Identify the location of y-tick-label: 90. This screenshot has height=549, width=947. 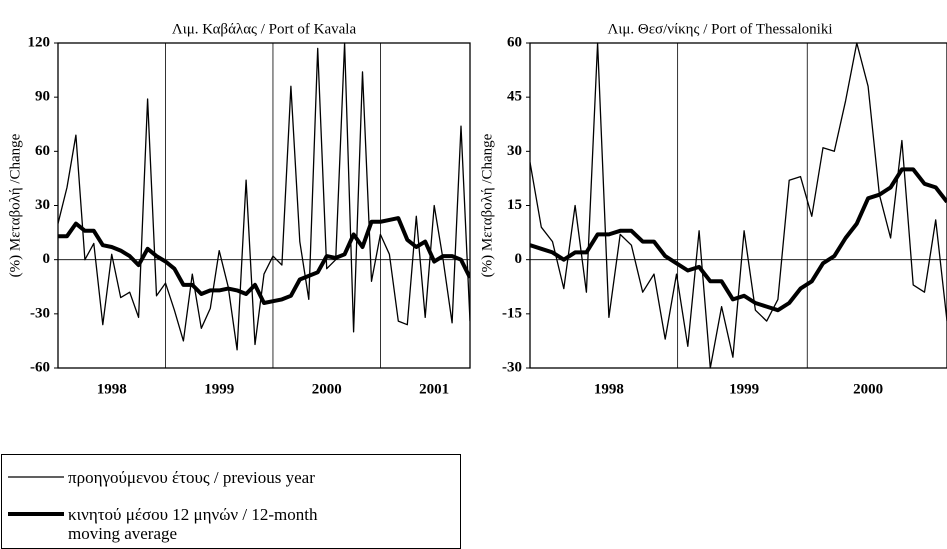
(42, 97).